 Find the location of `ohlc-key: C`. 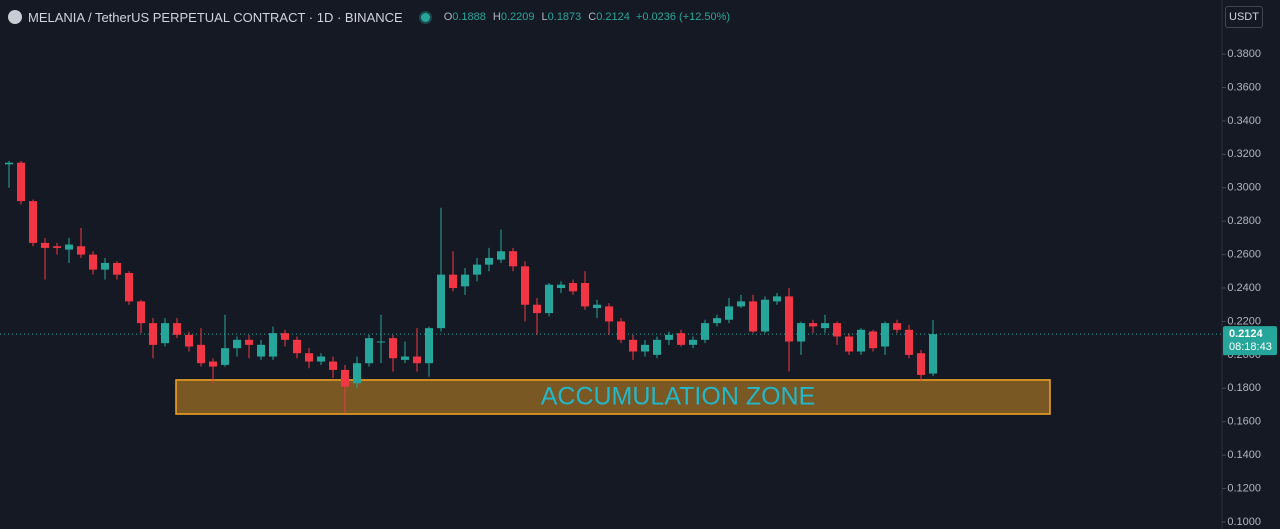

ohlc-key: C is located at coordinates (592, 17).